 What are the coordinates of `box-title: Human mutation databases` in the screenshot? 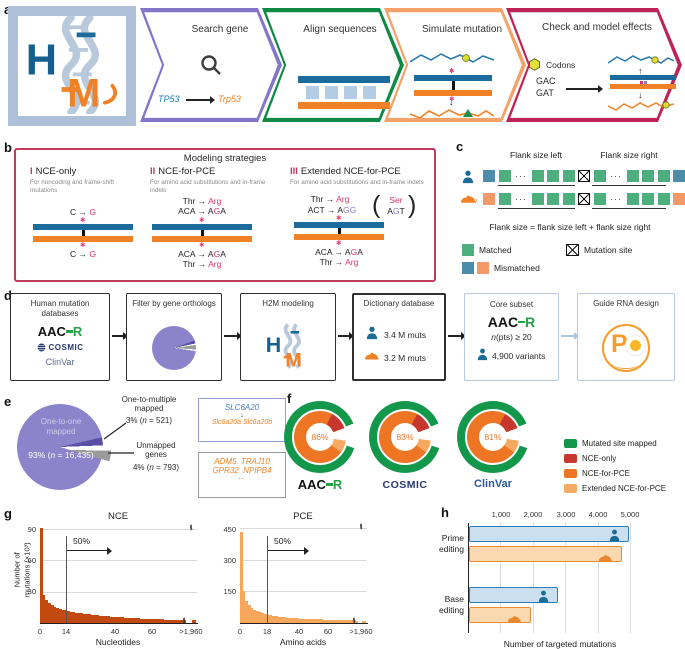 It's located at (60, 309).